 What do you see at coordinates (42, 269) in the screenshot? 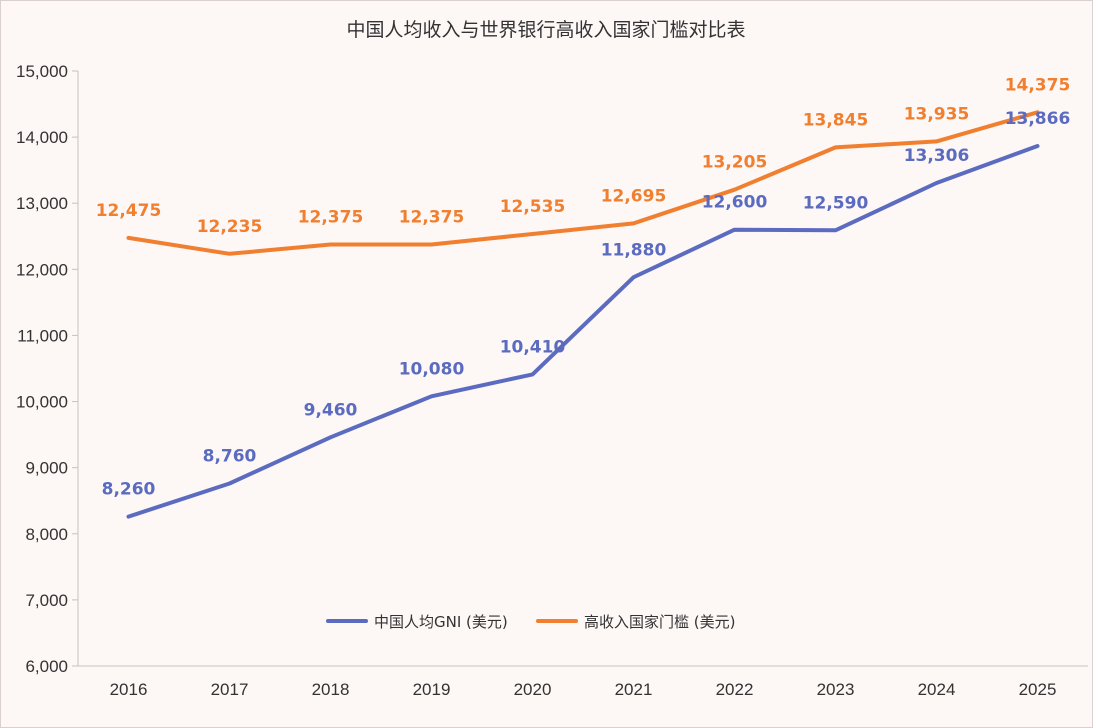
I see `y-tick-label: 12,000` at bounding box center [42, 269].